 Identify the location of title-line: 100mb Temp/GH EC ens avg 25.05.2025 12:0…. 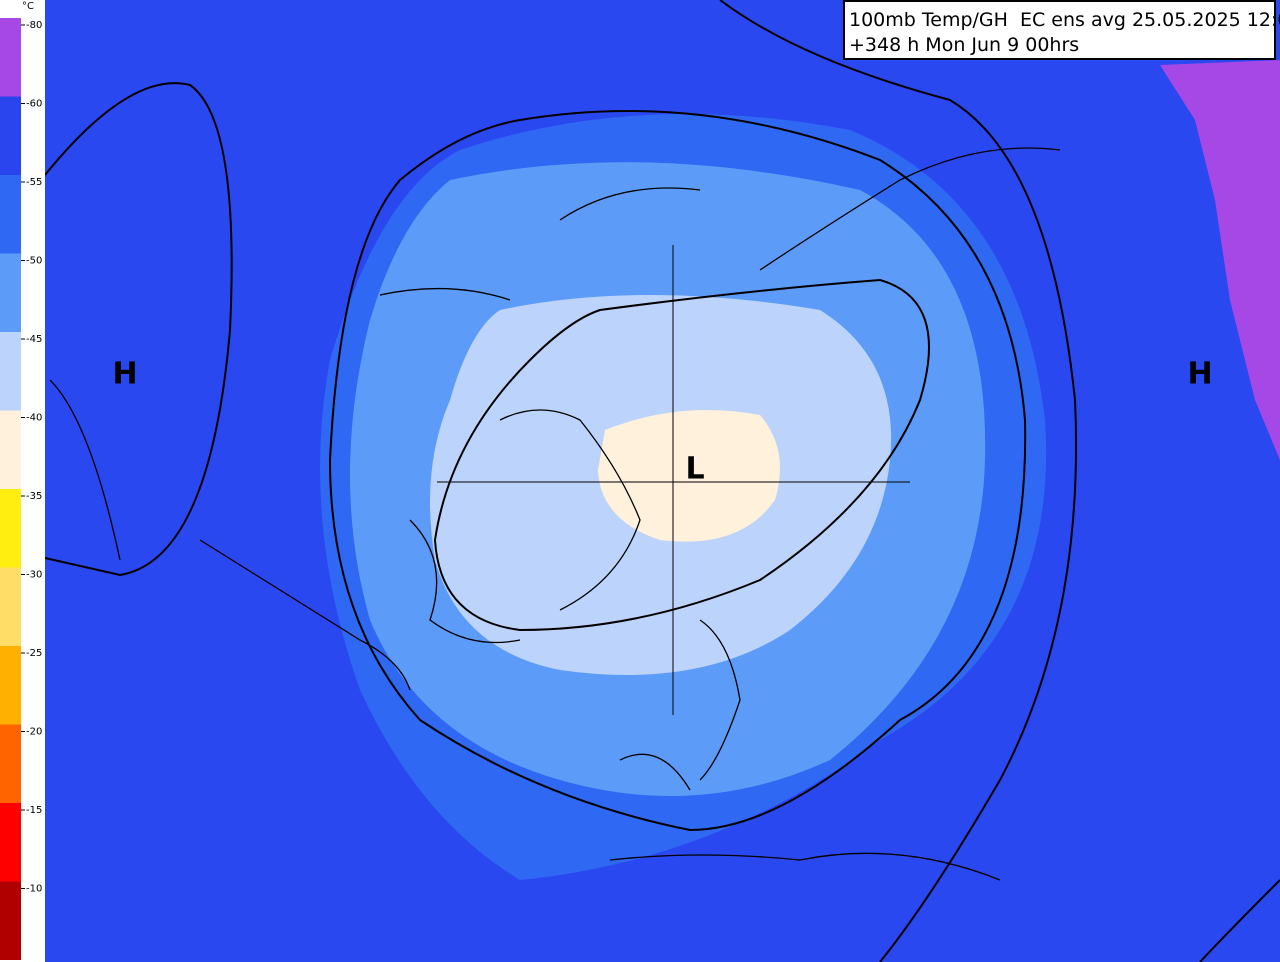
(1064, 20).